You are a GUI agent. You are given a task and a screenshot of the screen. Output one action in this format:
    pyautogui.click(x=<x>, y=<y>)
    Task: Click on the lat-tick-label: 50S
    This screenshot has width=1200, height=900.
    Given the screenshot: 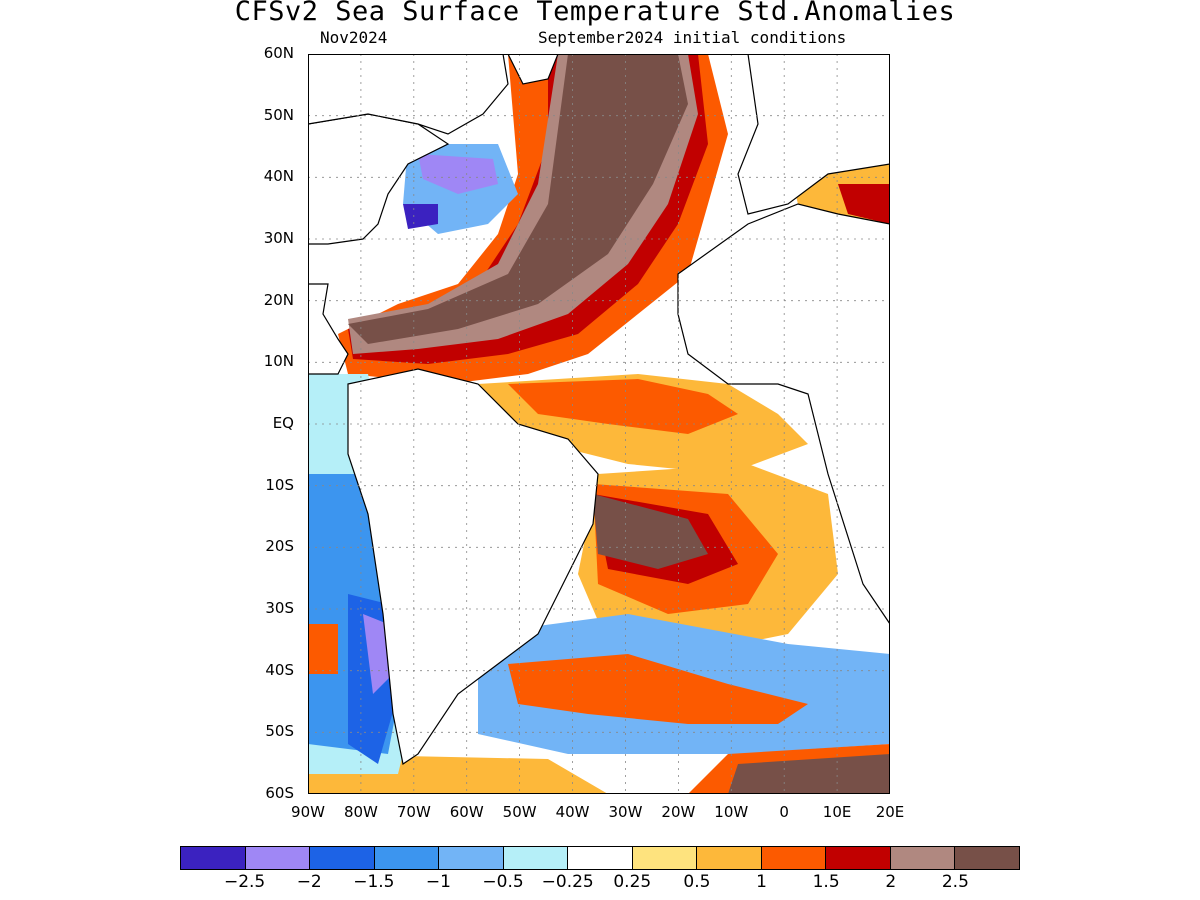 What is the action you would take?
    pyautogui.click(x=279, y=731)
    